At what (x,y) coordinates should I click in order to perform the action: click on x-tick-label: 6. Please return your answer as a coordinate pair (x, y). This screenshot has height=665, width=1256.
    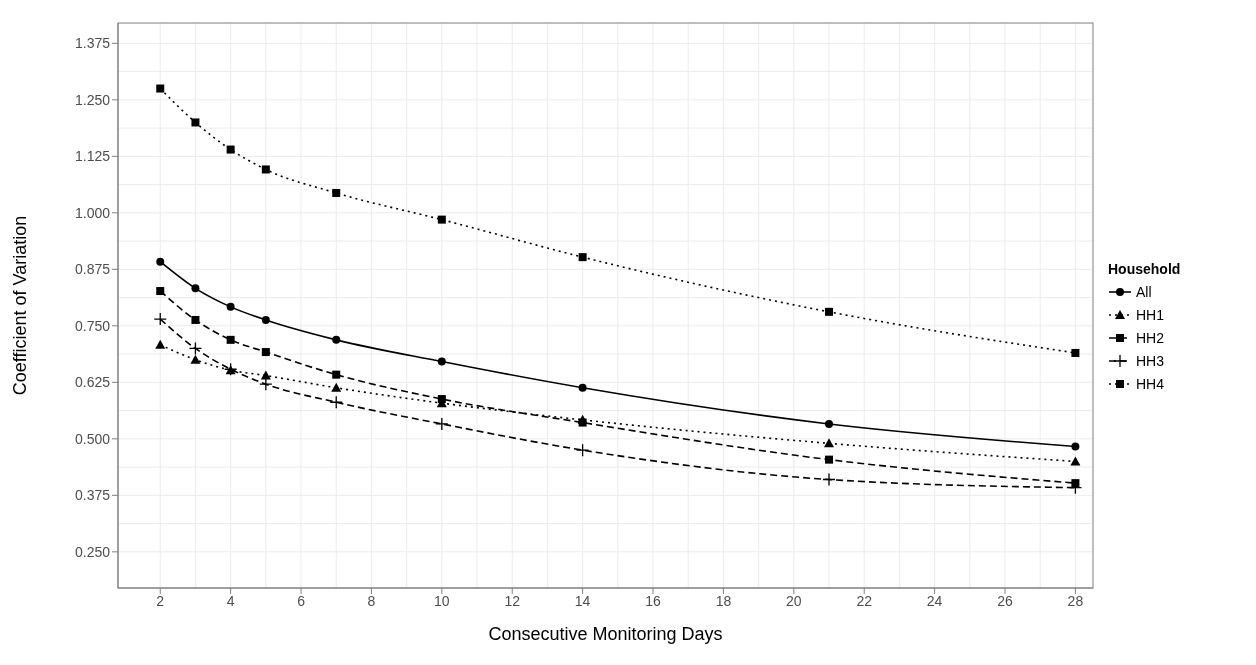
    Looking at the image, I should click on (301, 600).